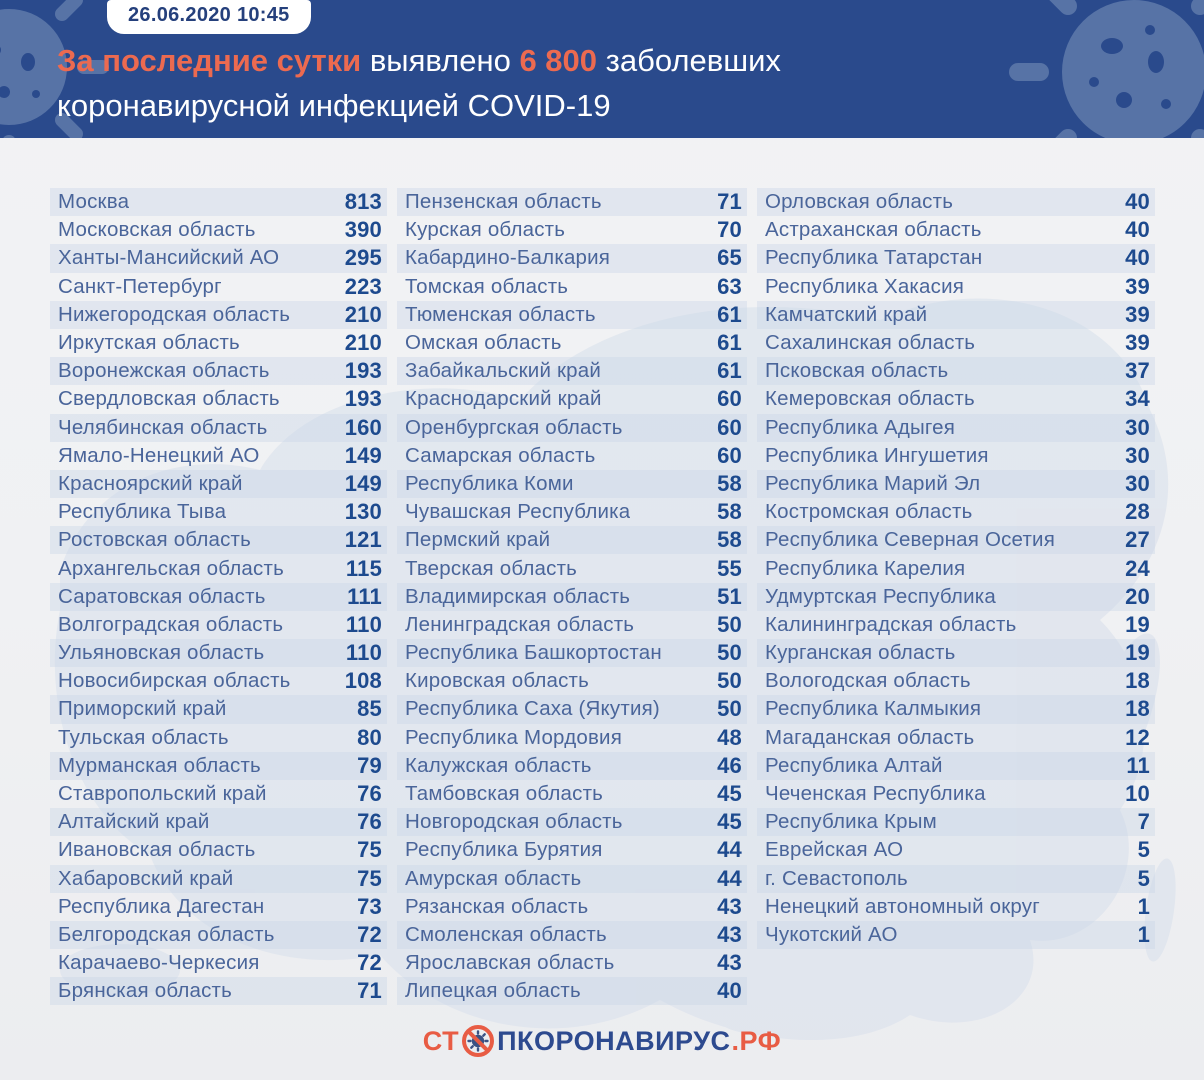 The height and width of the screenshot is (1080, 1204). What do you see at coordinates (874, 258) in the screenshot?
I see `region-name: Республика Татарстан` at bounding box center [874, 258].